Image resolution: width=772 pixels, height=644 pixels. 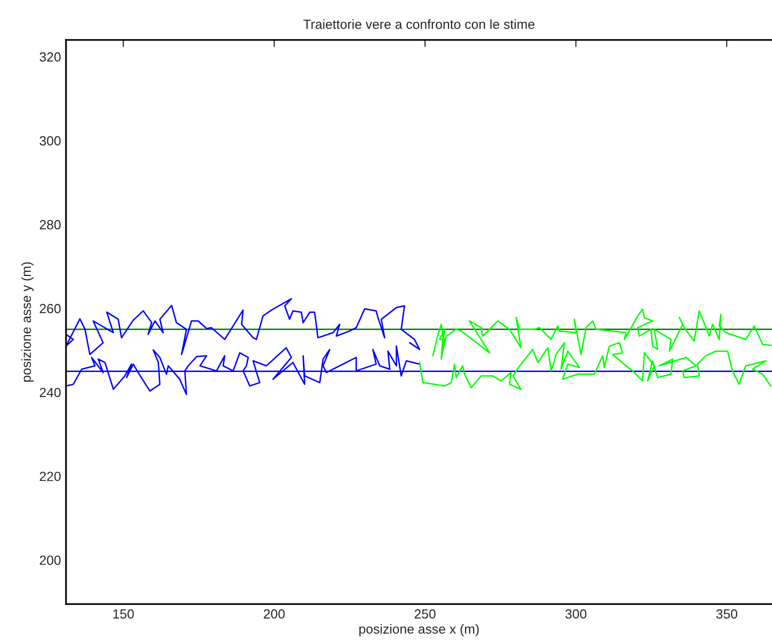 I want to click on x-tick-label: 300, so click(x=575, y=614).